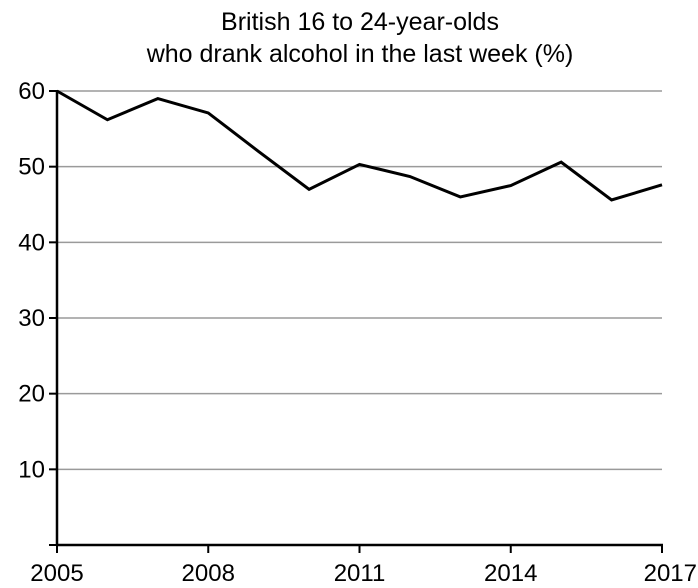 This screenshot has height=588, width=698. What do you see at coordinates (360, 54) in the screenshot?
I see `chart-title-line-2: who drank alcohol in the last week (%)` at bounding box center [360, 54].